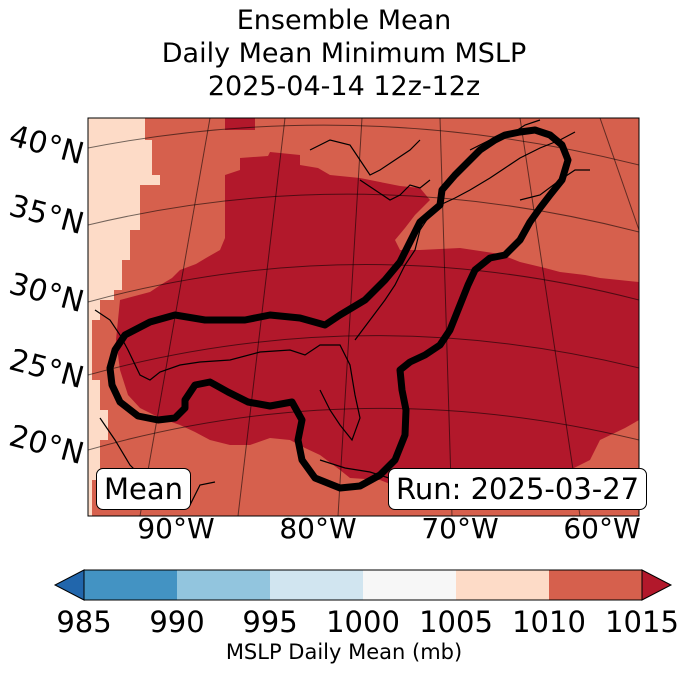 The width and height of the screenshot is (688, 674). What do you see at coordinates (69, 585) in the screenshot?
I see `colorbar-extend-low` at bounding box center [69, 585].